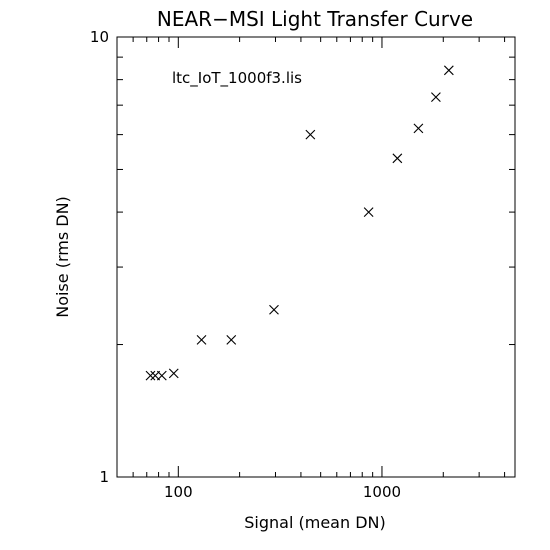 This screenshot has width=550, height=550. I want to click on x-tick-label: 1000, so click(382, 492).